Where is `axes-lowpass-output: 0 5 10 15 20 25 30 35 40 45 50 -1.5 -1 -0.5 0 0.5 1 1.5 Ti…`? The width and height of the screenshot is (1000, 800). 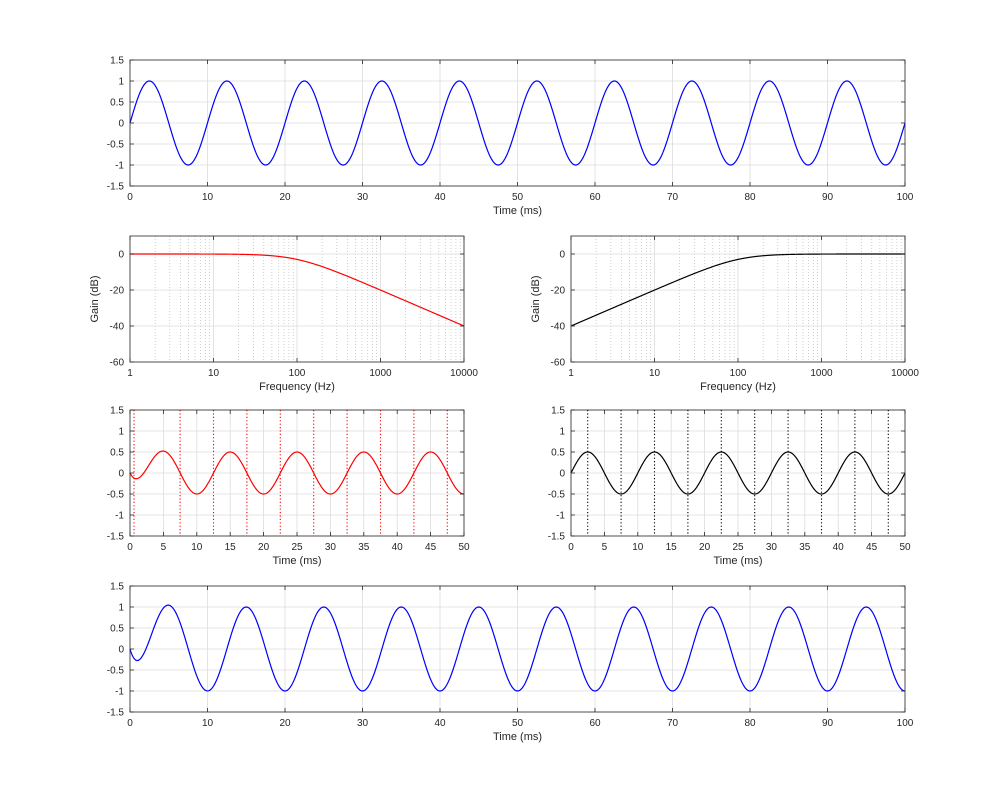 axes-lowpass-output: 0 5 10 15 20 25 30 35 40 45 50 -1.5 -1 -0.5 0 0.5 1 1.5 Ti… is located at coordinates (288, 487).